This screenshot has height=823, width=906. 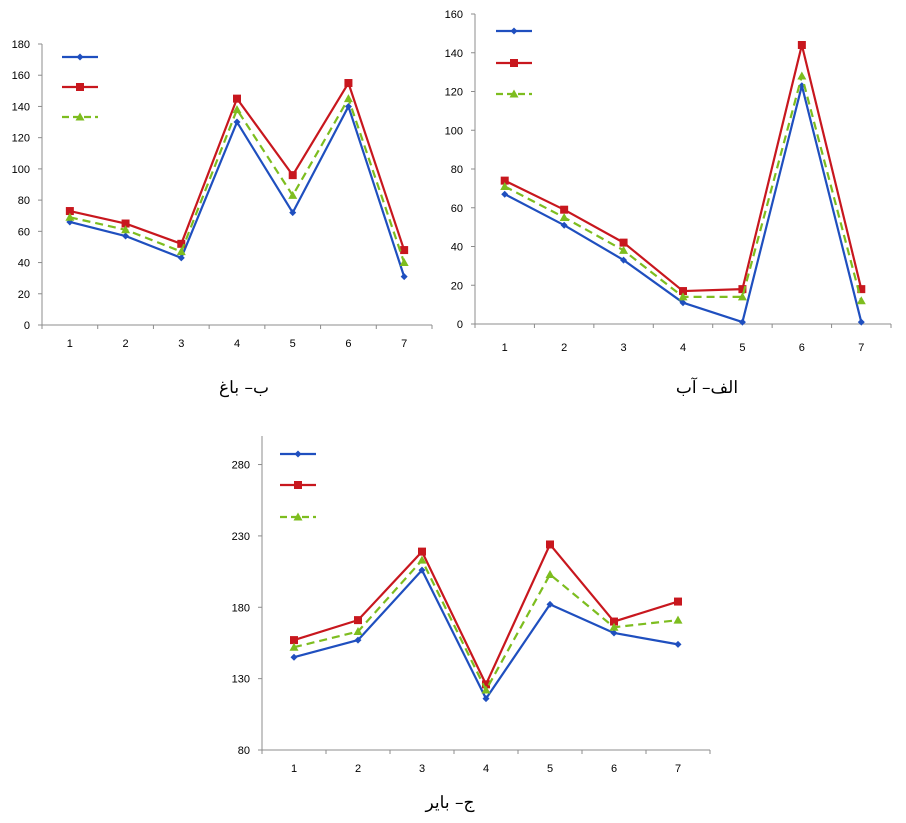 I want to click on series-3-line, so click(x=486, y=625).